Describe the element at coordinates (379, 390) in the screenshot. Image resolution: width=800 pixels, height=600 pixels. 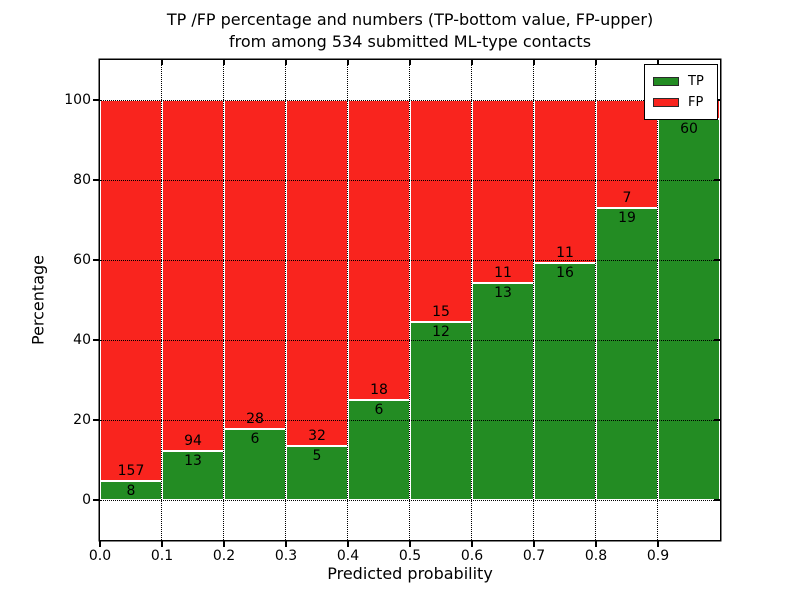
I see `fp-count-label: 18` at that location.